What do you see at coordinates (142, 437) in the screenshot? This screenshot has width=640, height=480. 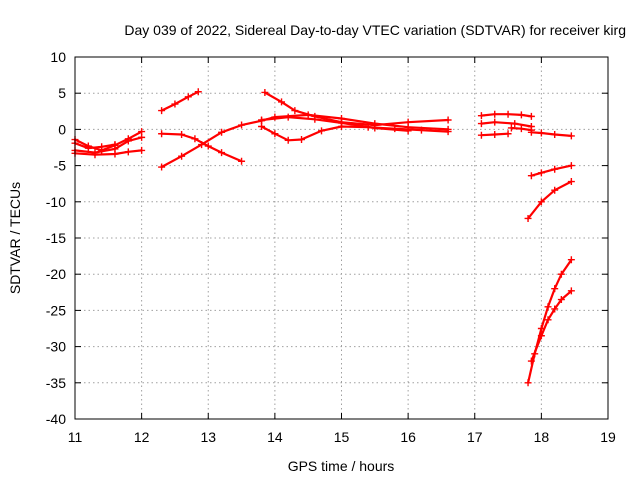 I see `x-tick-label: 12` at bounding box center [142, 437].